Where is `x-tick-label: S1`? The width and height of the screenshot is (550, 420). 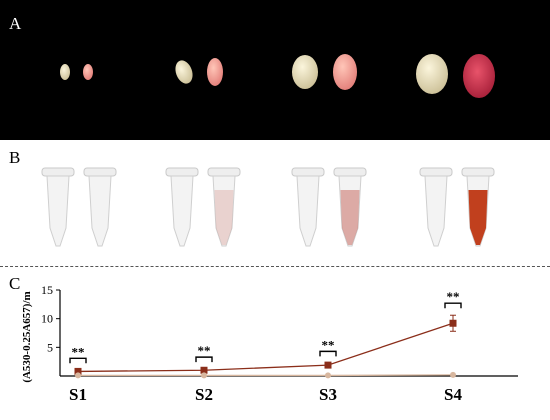
x-tick-label: S1 is located at coordinates (78, 394).